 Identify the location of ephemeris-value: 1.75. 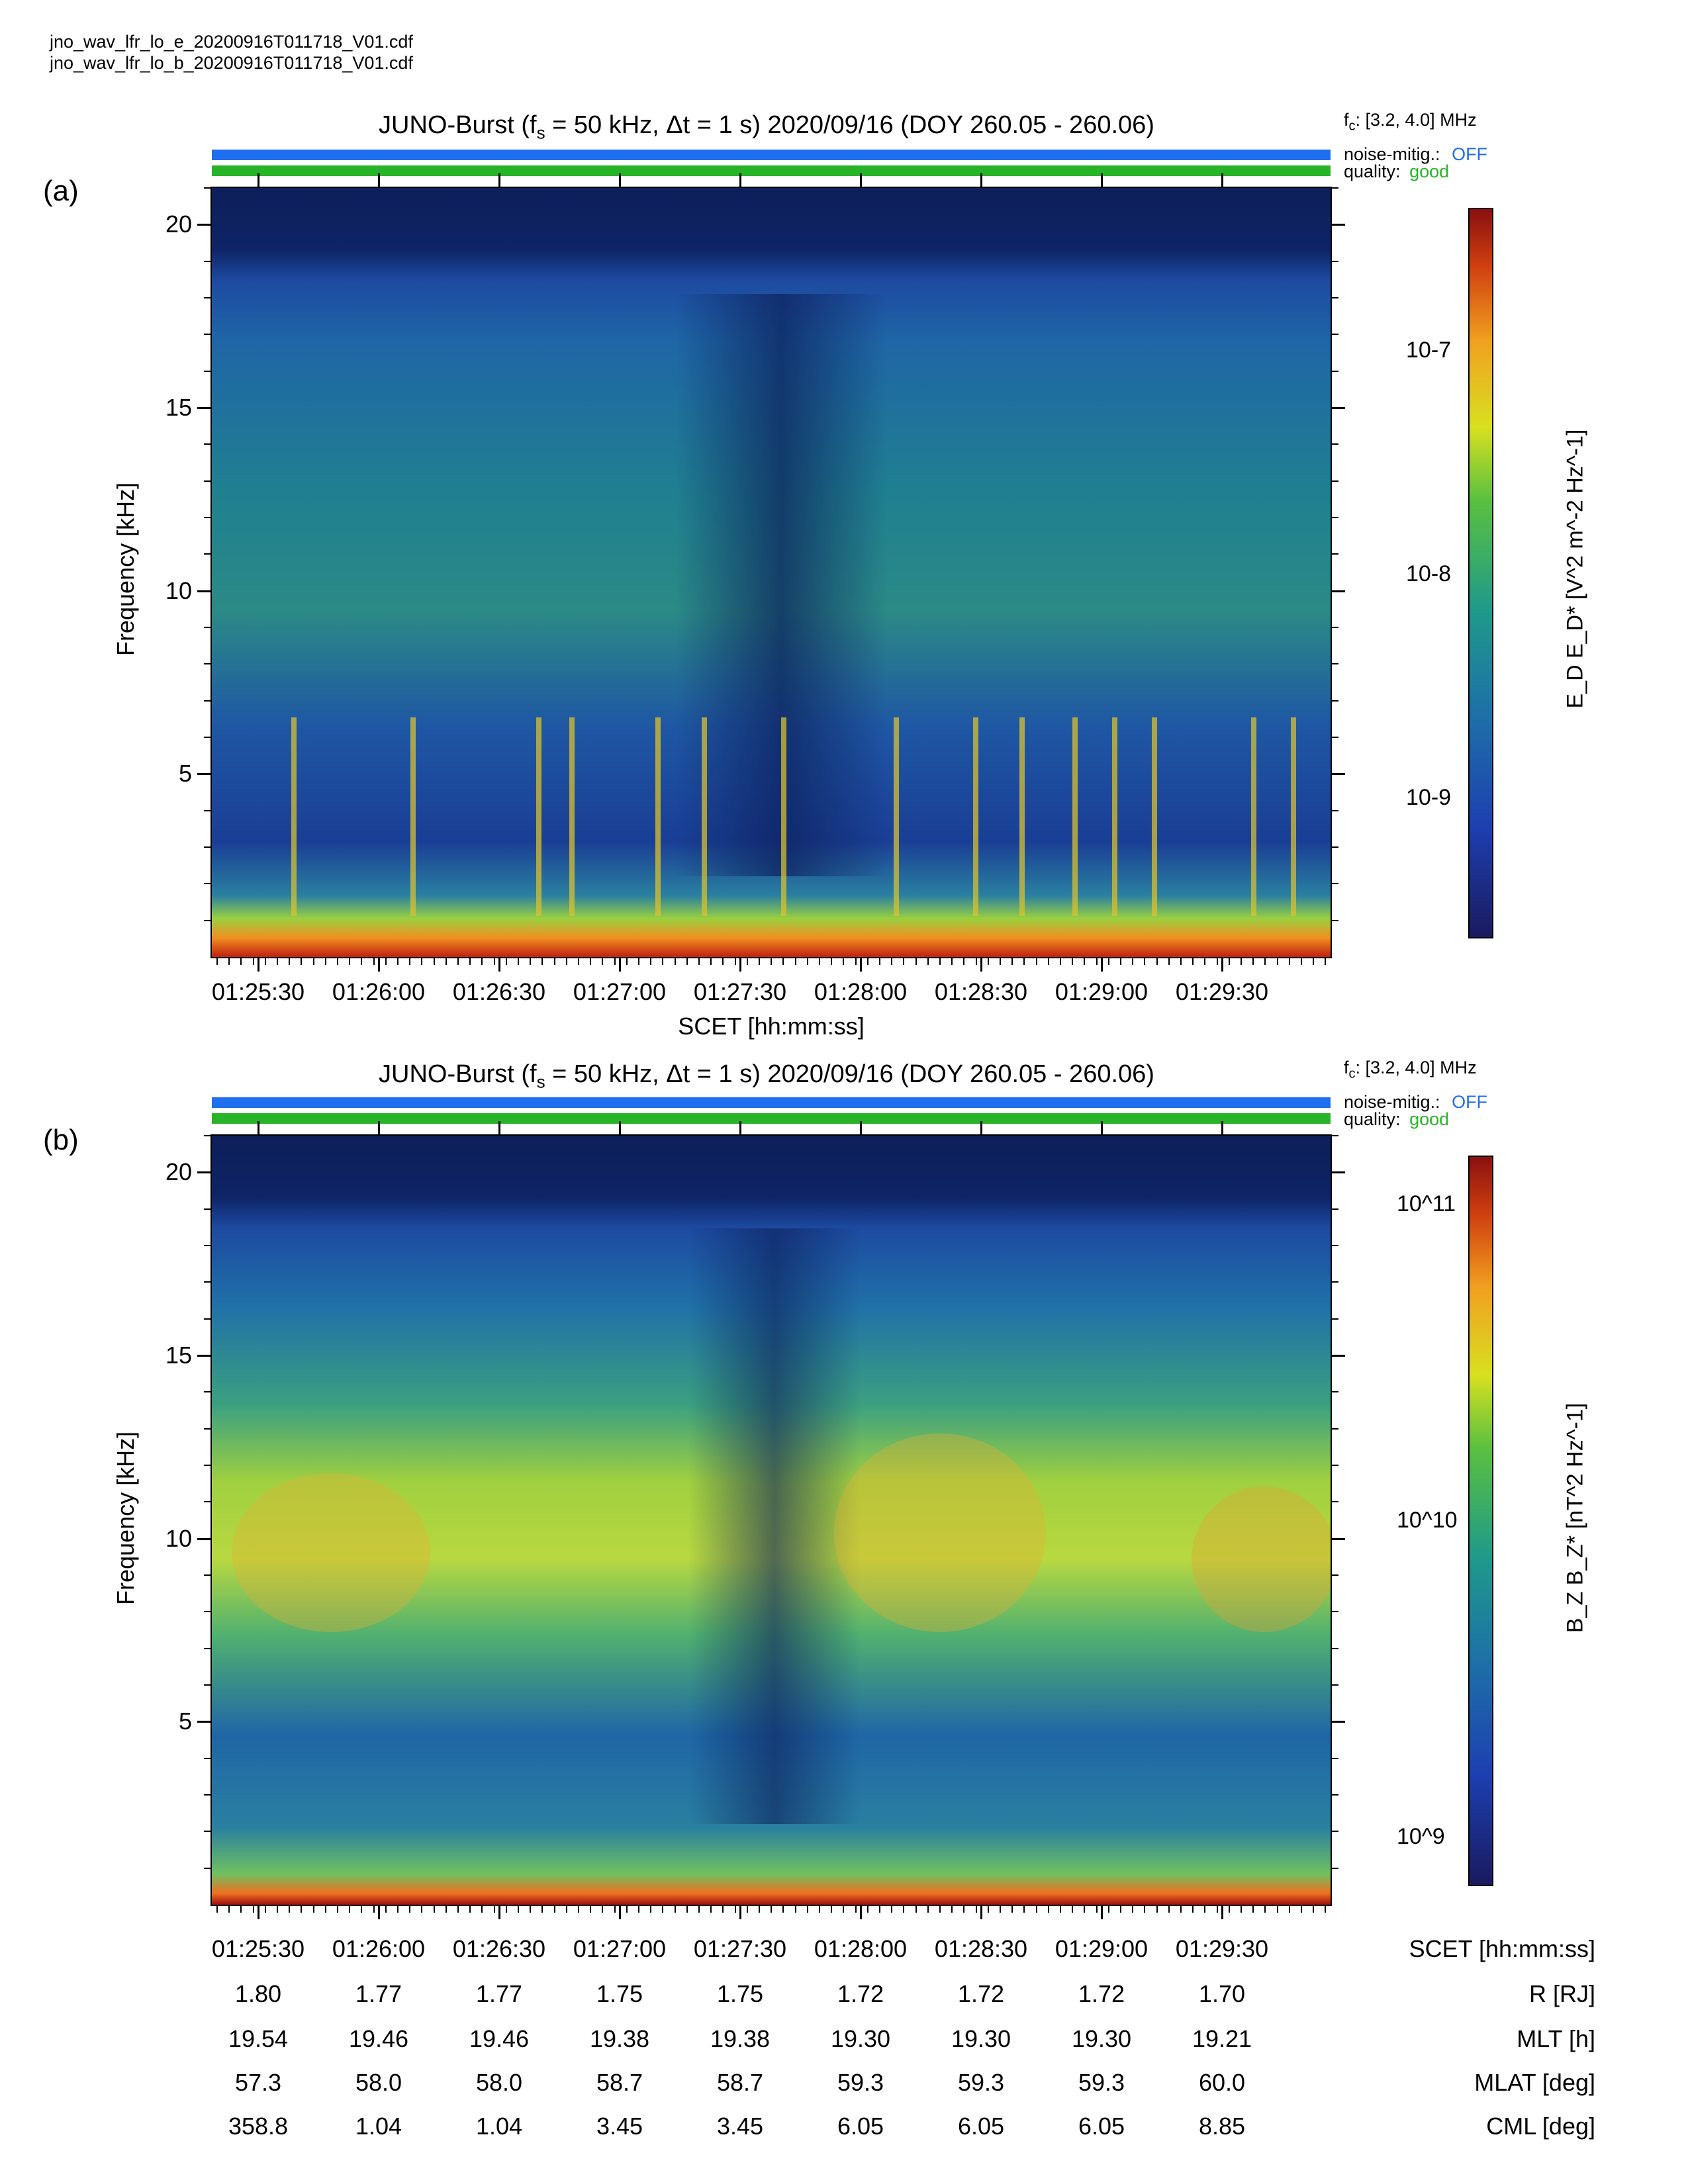
(619, 1994).